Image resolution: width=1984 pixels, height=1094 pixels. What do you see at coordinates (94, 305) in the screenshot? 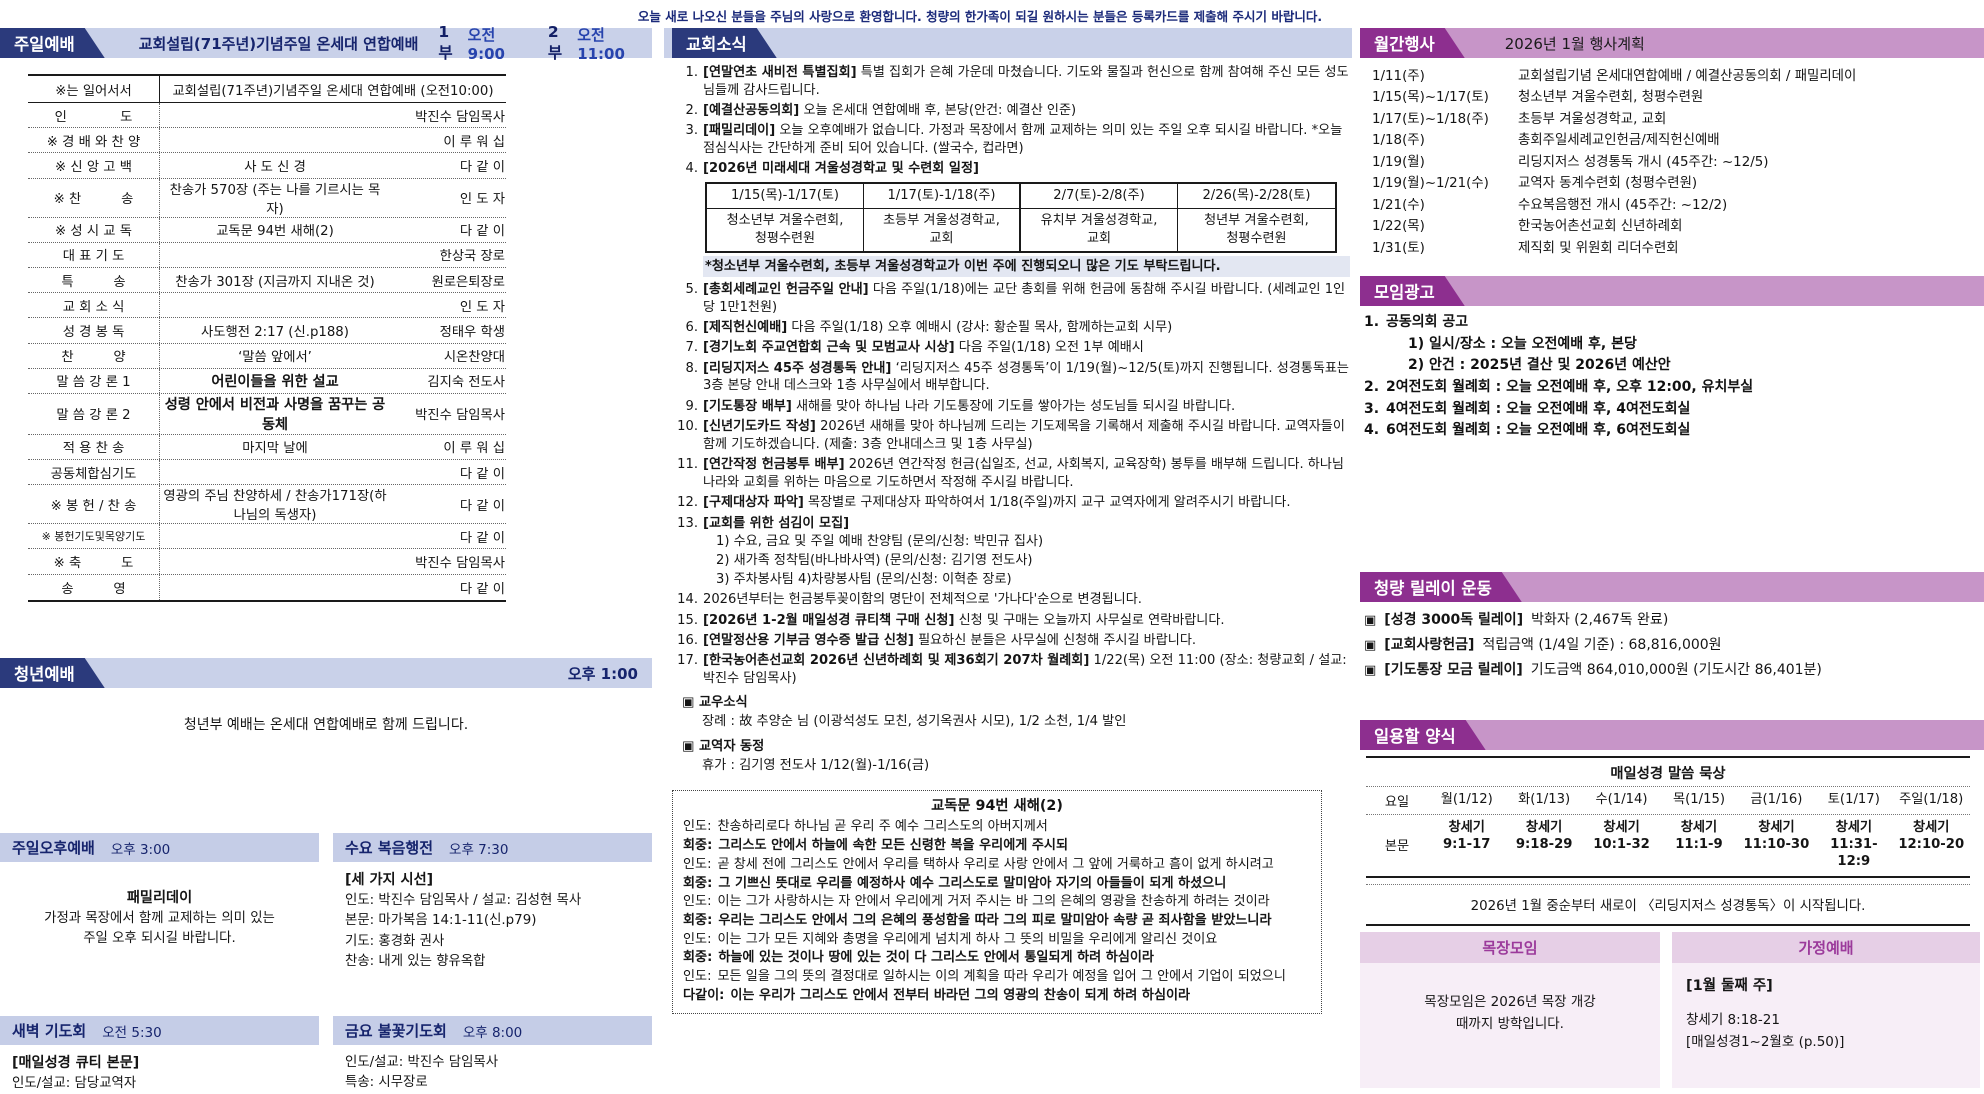
I see `worship-row-label: 교 회 소 식` at bounding box center [94, 305].